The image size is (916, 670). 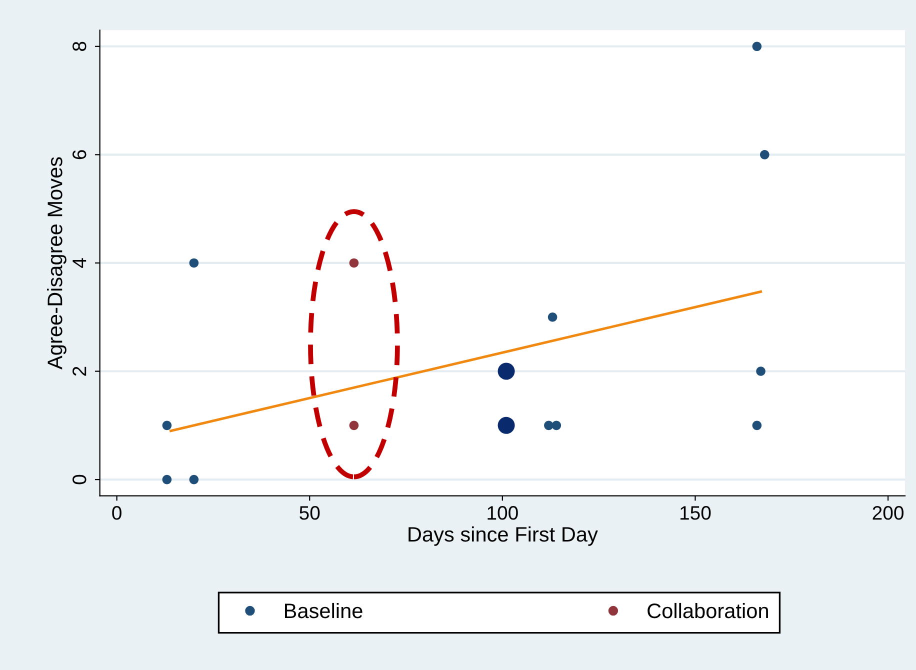 What do you see at coordinates (503, 536) in the screenshot?
I see `x-axis-title: Days since First Day` at bounding box center [503, 536].